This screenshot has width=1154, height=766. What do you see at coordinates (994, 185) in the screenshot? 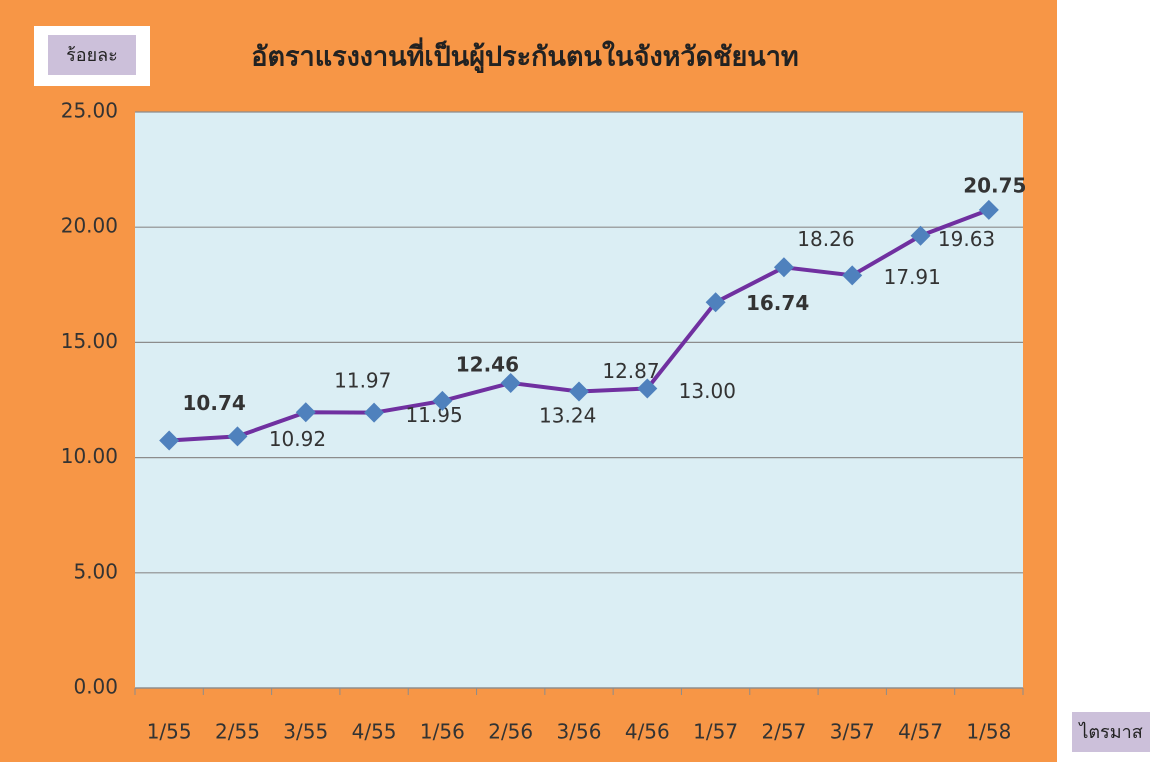
I see `data-label: 20.75` at bounding box center [994, 185].